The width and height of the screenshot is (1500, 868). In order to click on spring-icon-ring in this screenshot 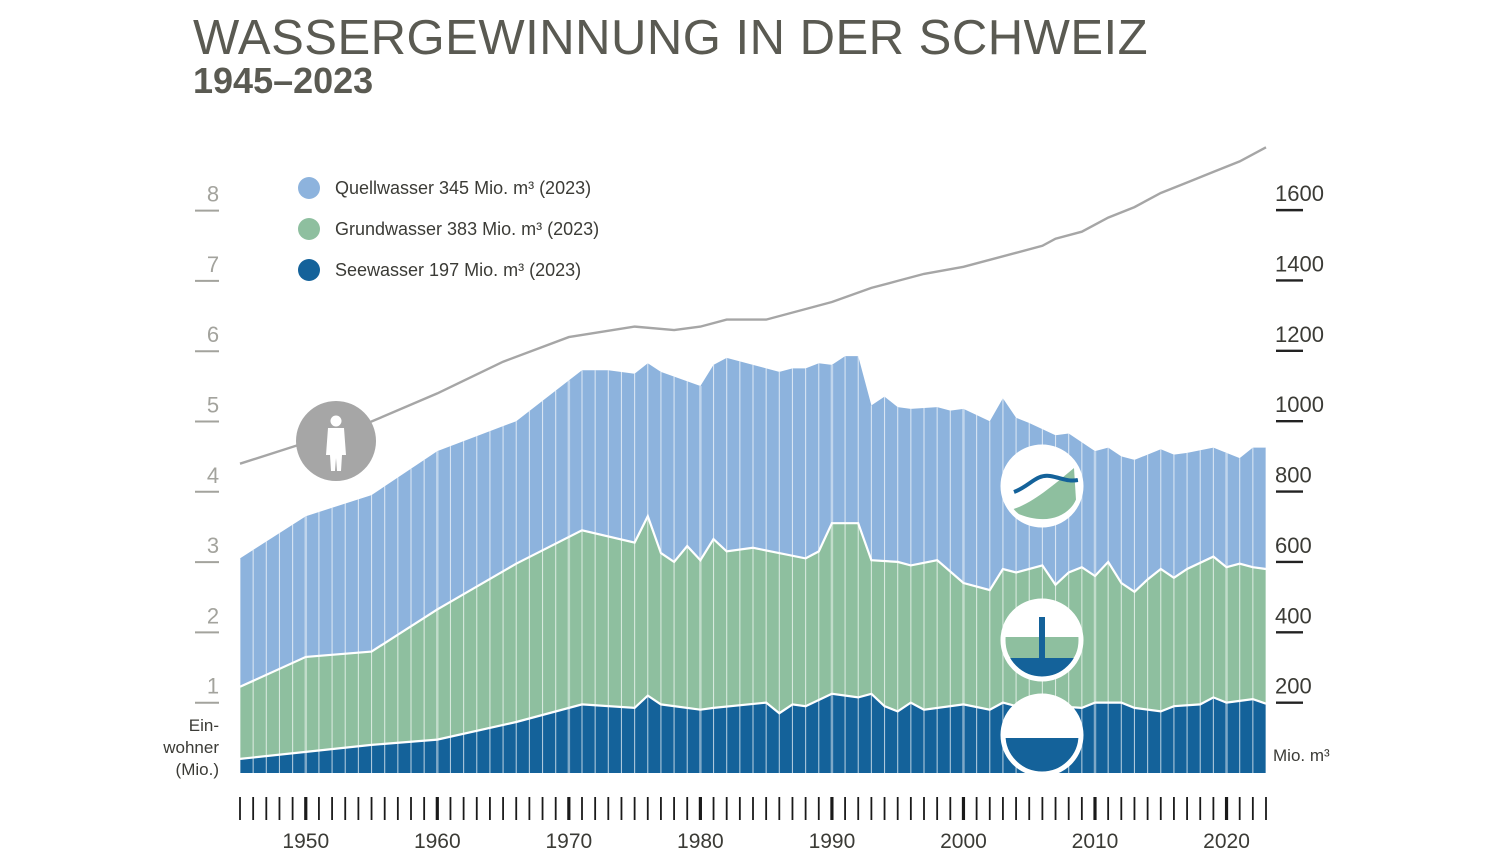, I will do `click(1042, 486)`.